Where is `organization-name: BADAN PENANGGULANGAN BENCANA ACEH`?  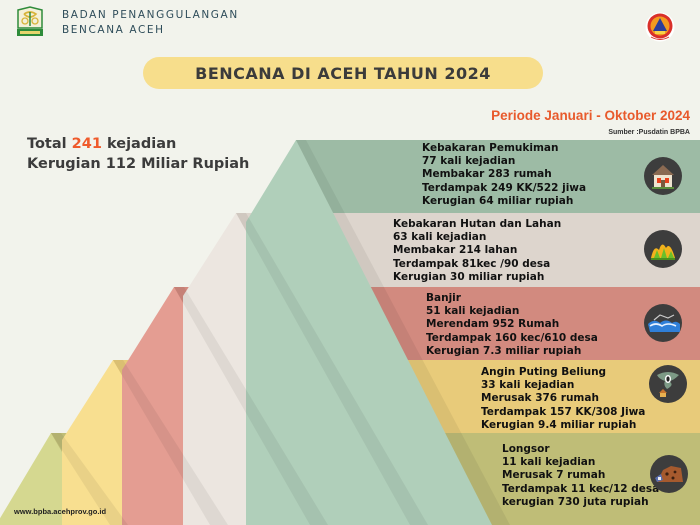
organization-name: BADAN PENANGGULANGAN BENCANA ACEH is located at coordinates (150, 23).